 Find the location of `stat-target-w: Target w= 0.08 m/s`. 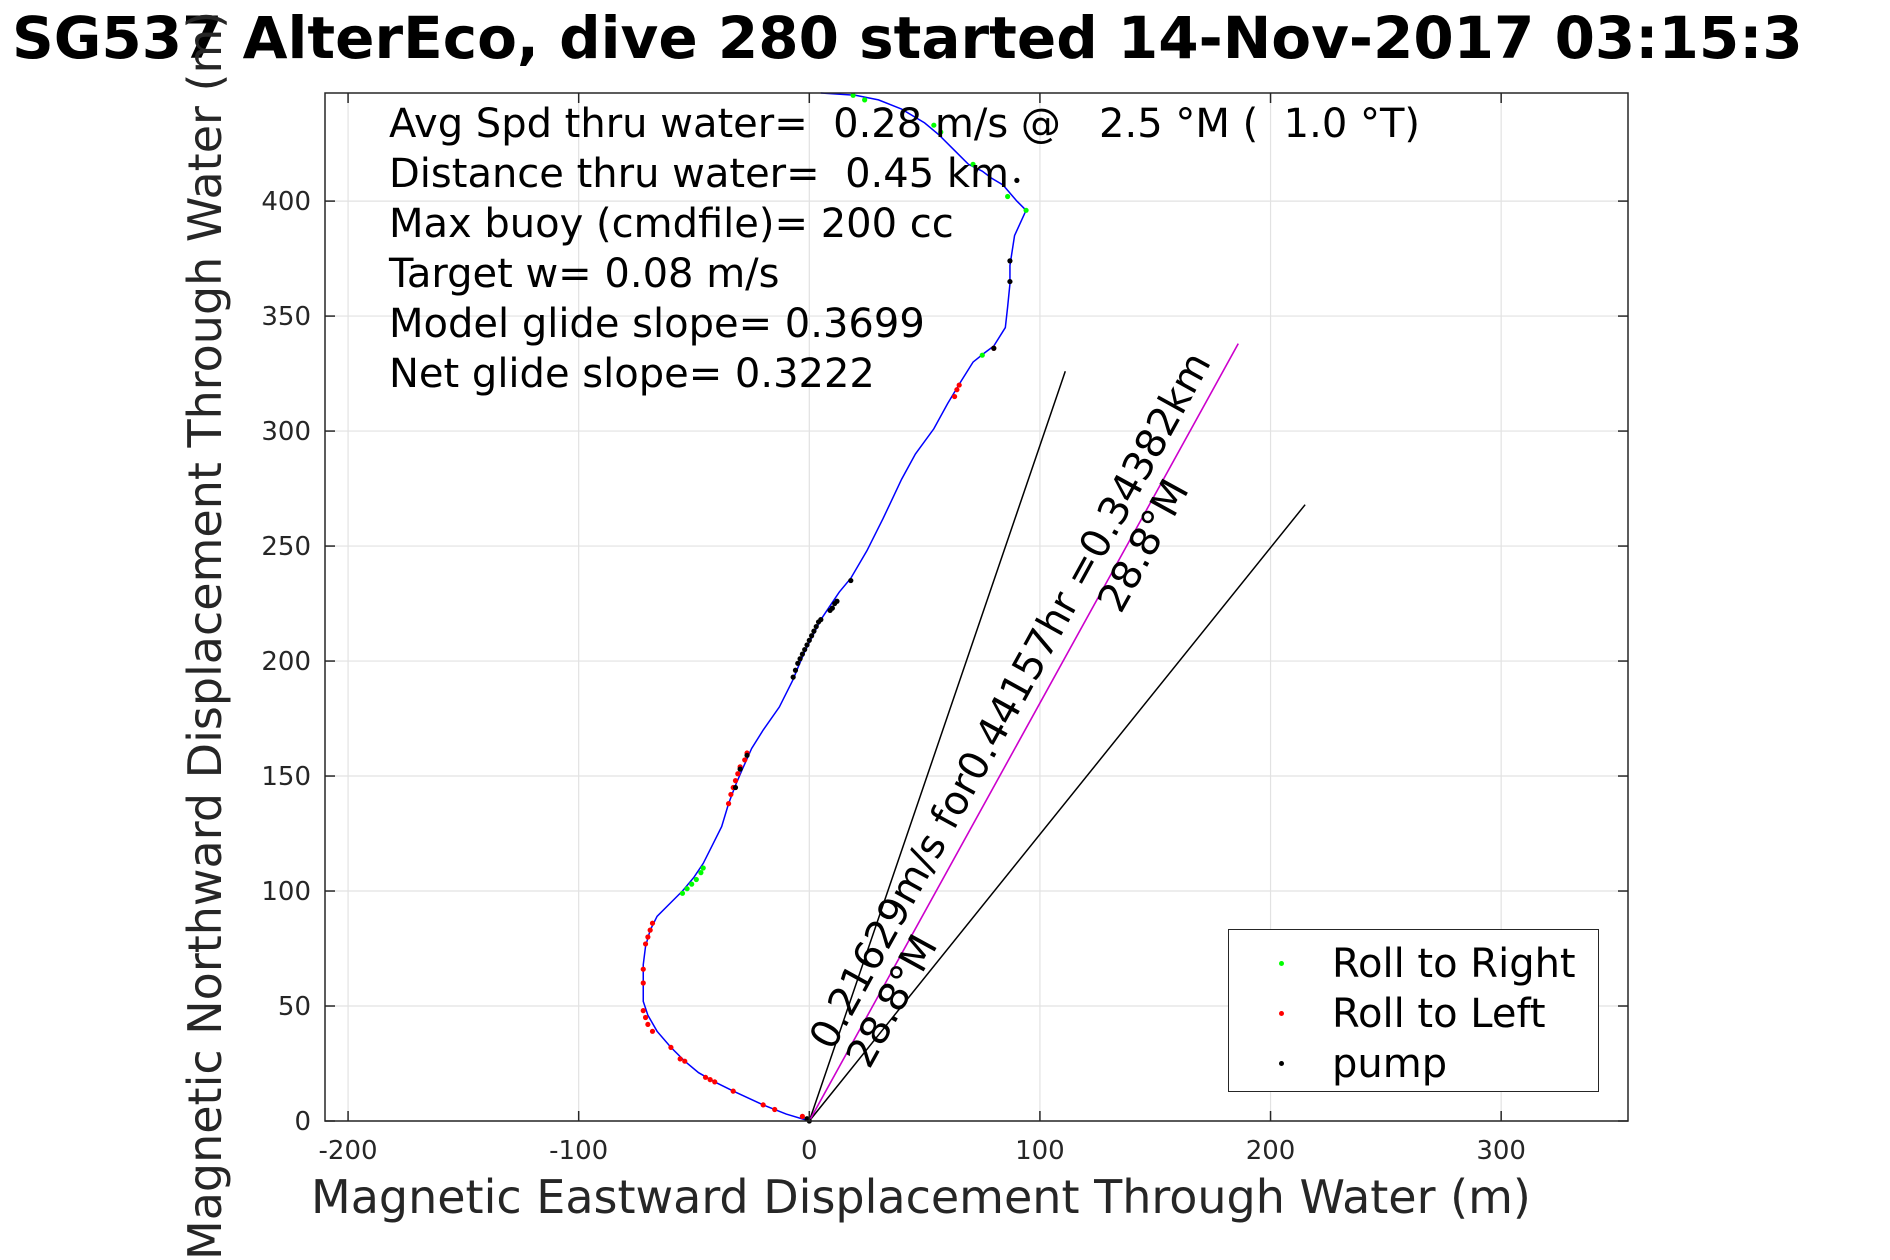

stat-target-w: Target w= 0.08 m/s is located at coordinates (584, 274).